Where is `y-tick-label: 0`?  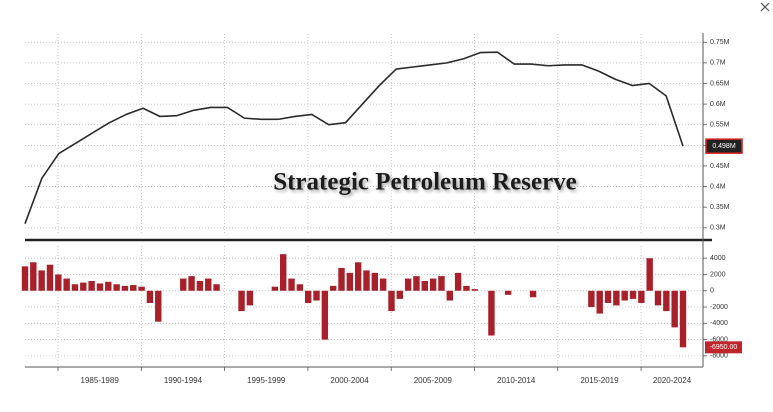
y-tick-label: 0 is located at coordinates (712, 291).